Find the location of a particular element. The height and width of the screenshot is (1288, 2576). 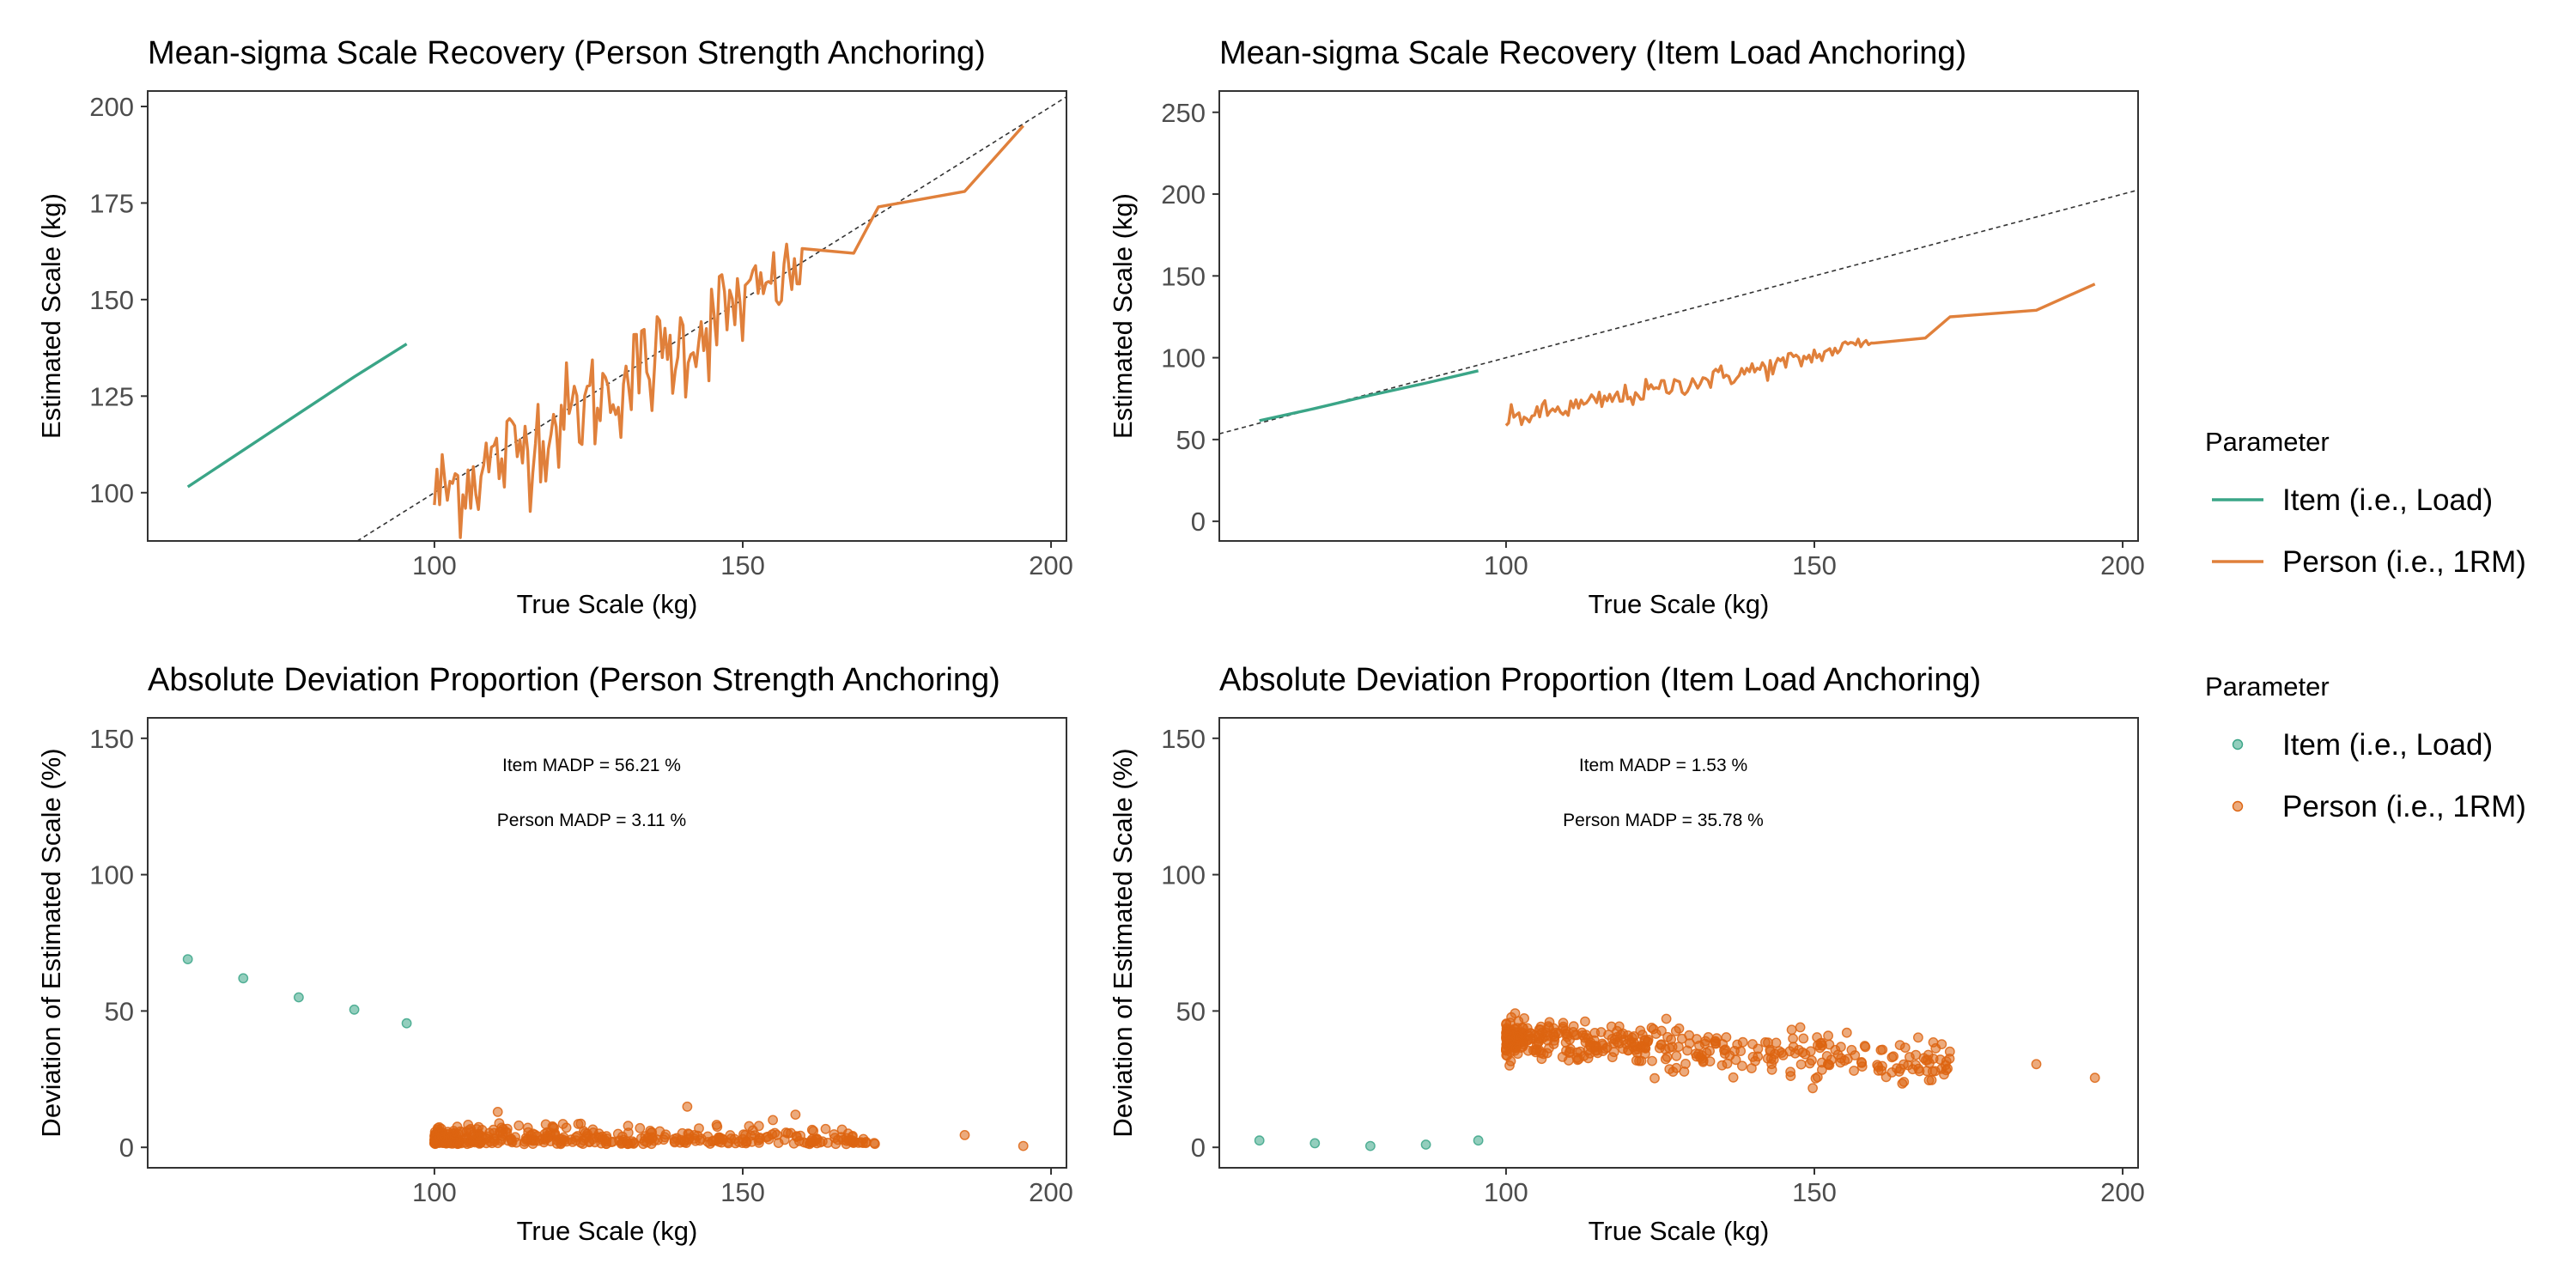

y-tick-label: 100 is located at coordinates (1184, 358).